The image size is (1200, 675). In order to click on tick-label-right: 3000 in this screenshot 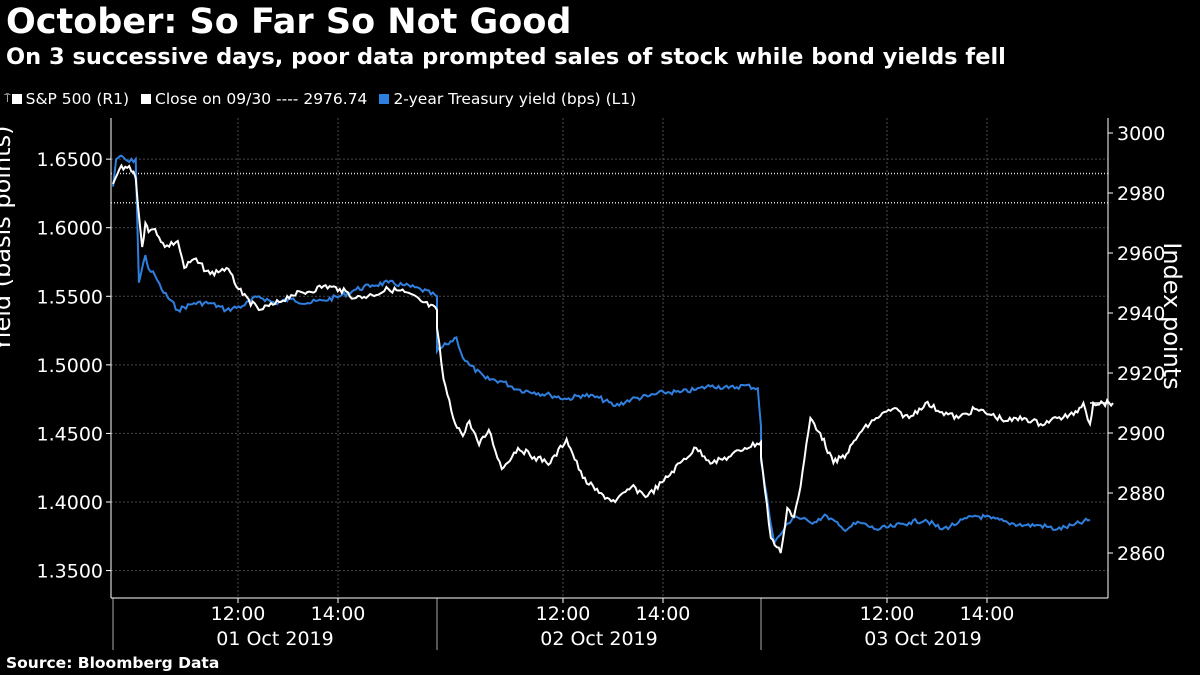, I will do `click(1141, 134)`.